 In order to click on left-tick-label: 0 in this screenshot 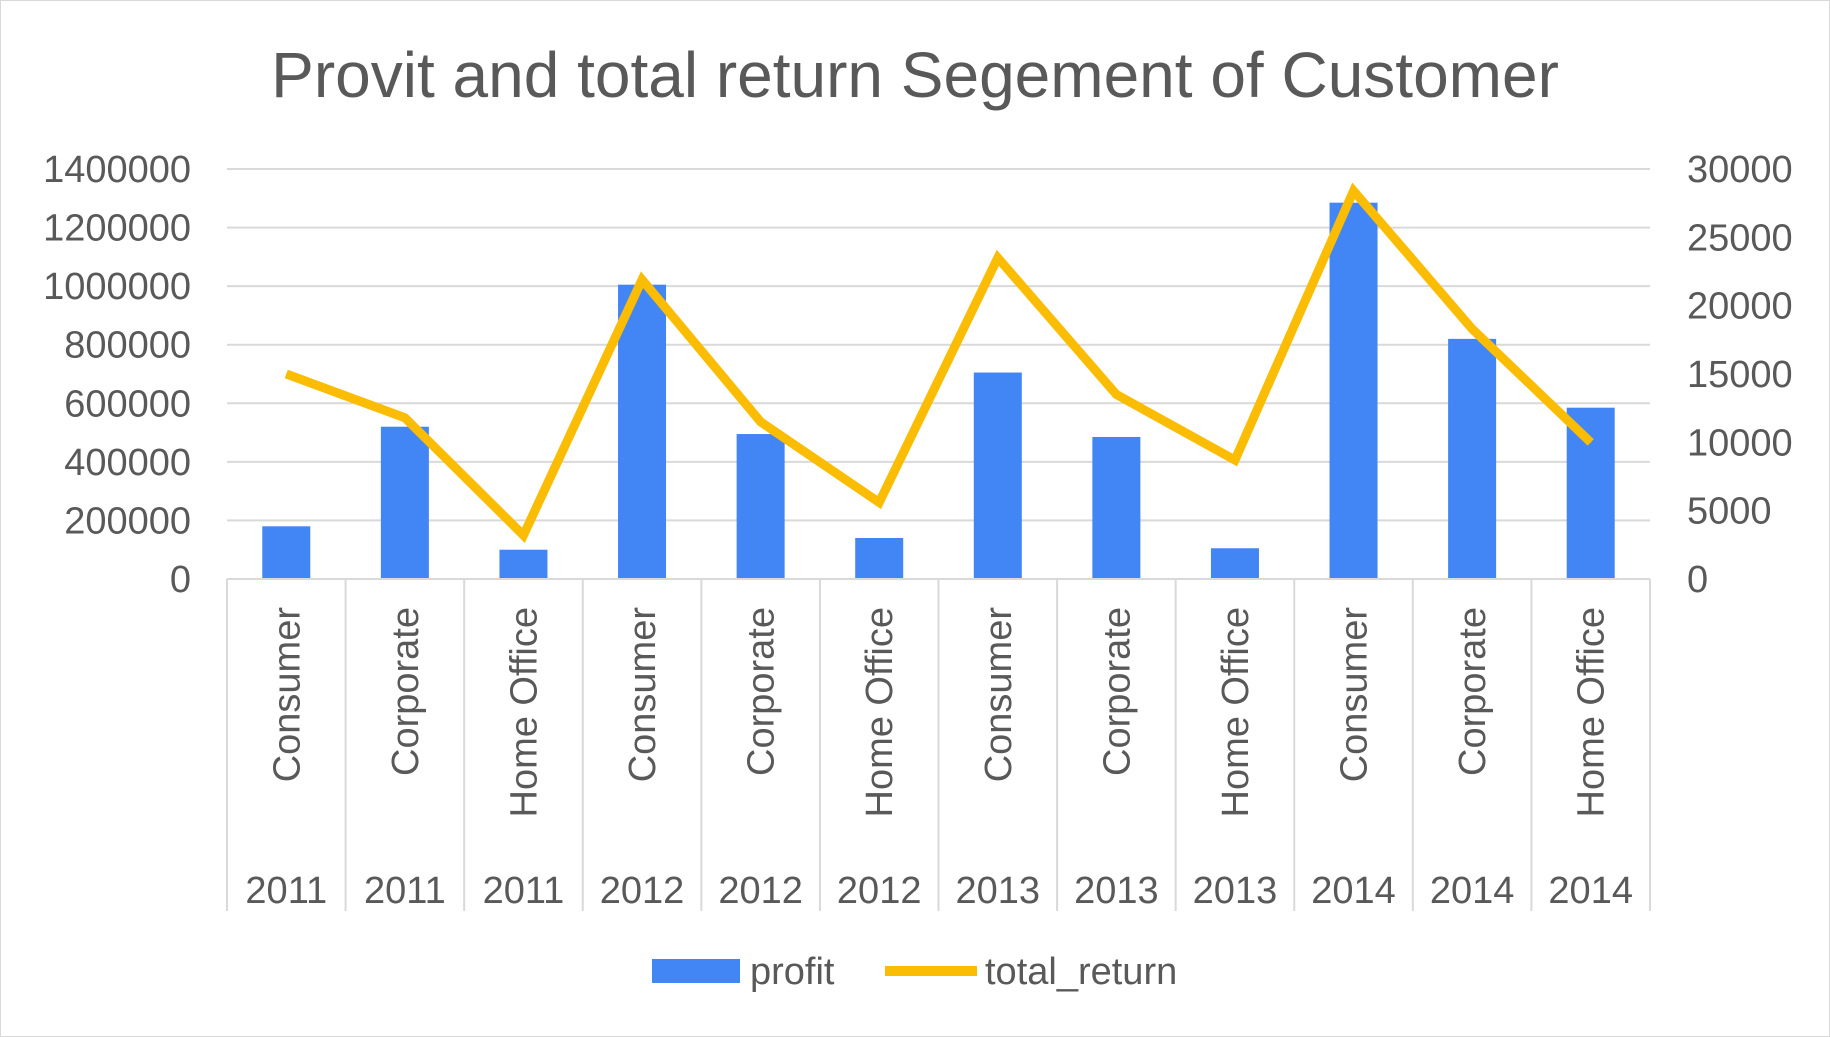, I will do `click(180, 580)`.